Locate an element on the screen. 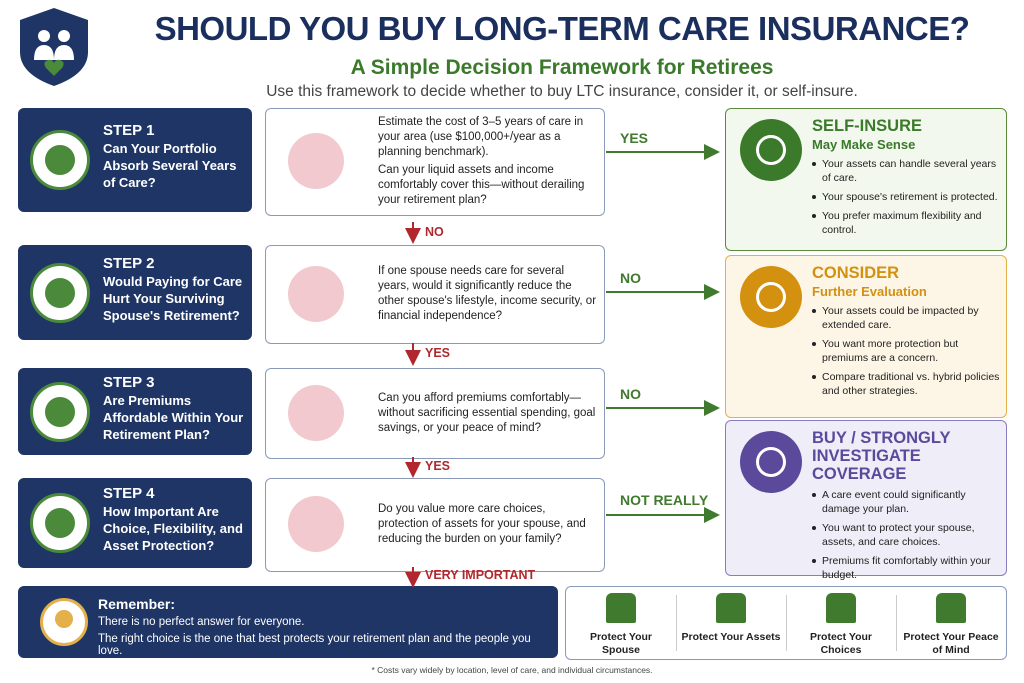  outcome-subtitle: May Make Sense is located at coordinates (864, 144).